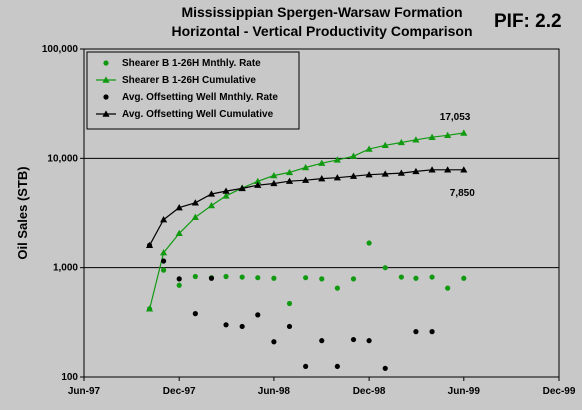  I want to click on legend-label: Avg. Offsetting Well Mnthly. Rate, so click(200, 97).